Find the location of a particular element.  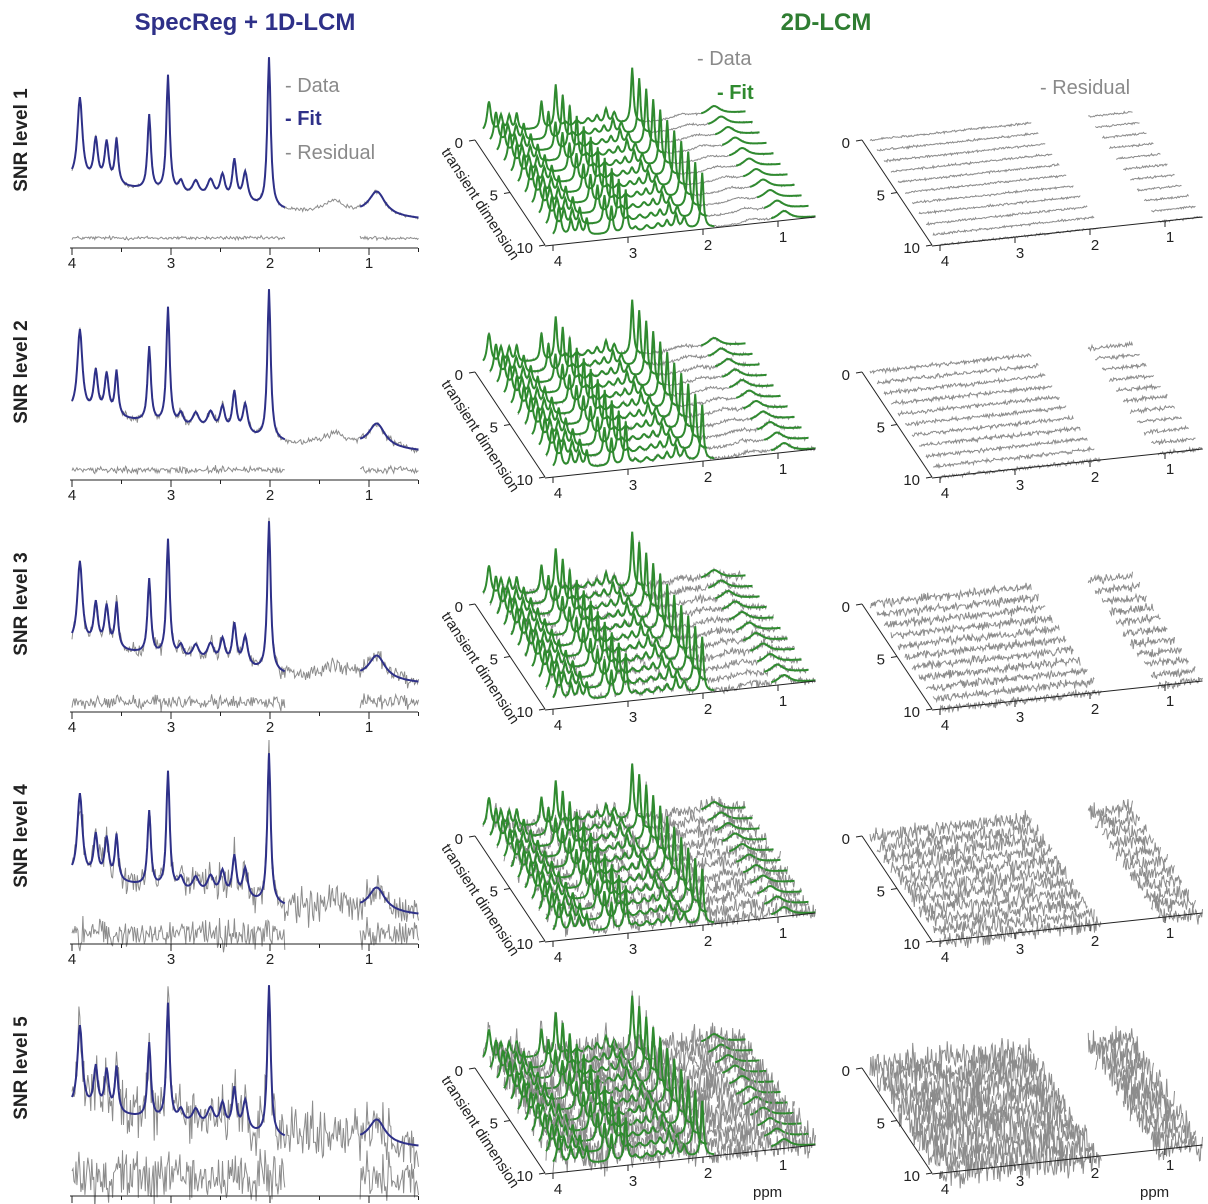

row-label: SNR level 2 is located at coordinates (21, 372).